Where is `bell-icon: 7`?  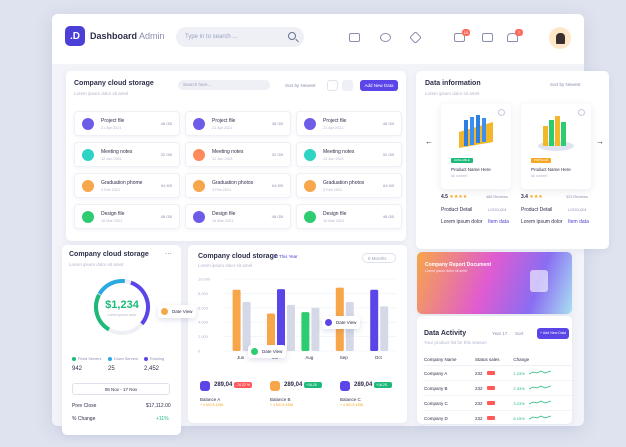
bell-icon: 7 is located at coordinates (515, 35).